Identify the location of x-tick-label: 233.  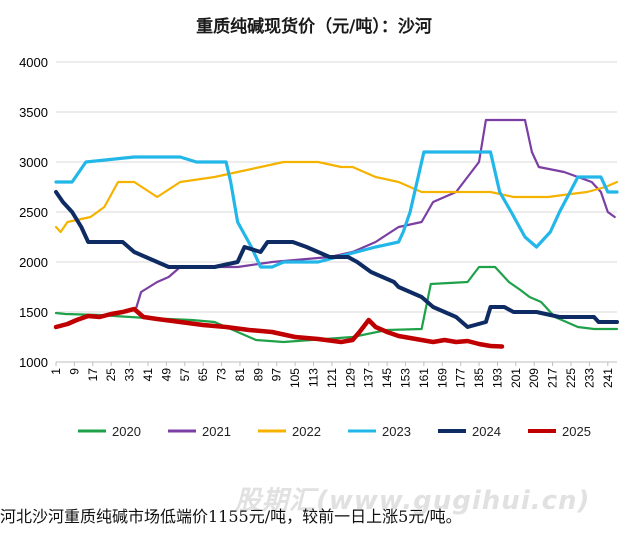
(589, 378).